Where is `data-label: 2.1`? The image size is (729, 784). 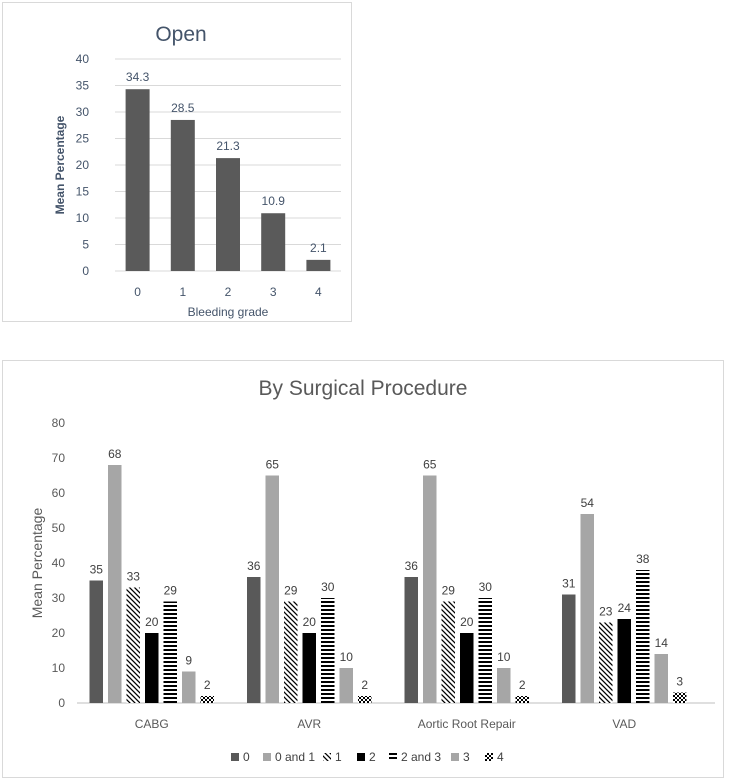 data-label: 2.1 is located at coordinates (318, 248).